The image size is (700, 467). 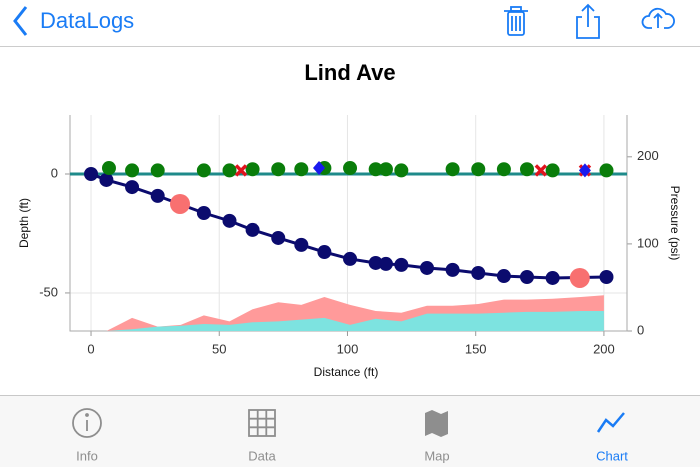 I want to click on area, so click(x=355, y=320).